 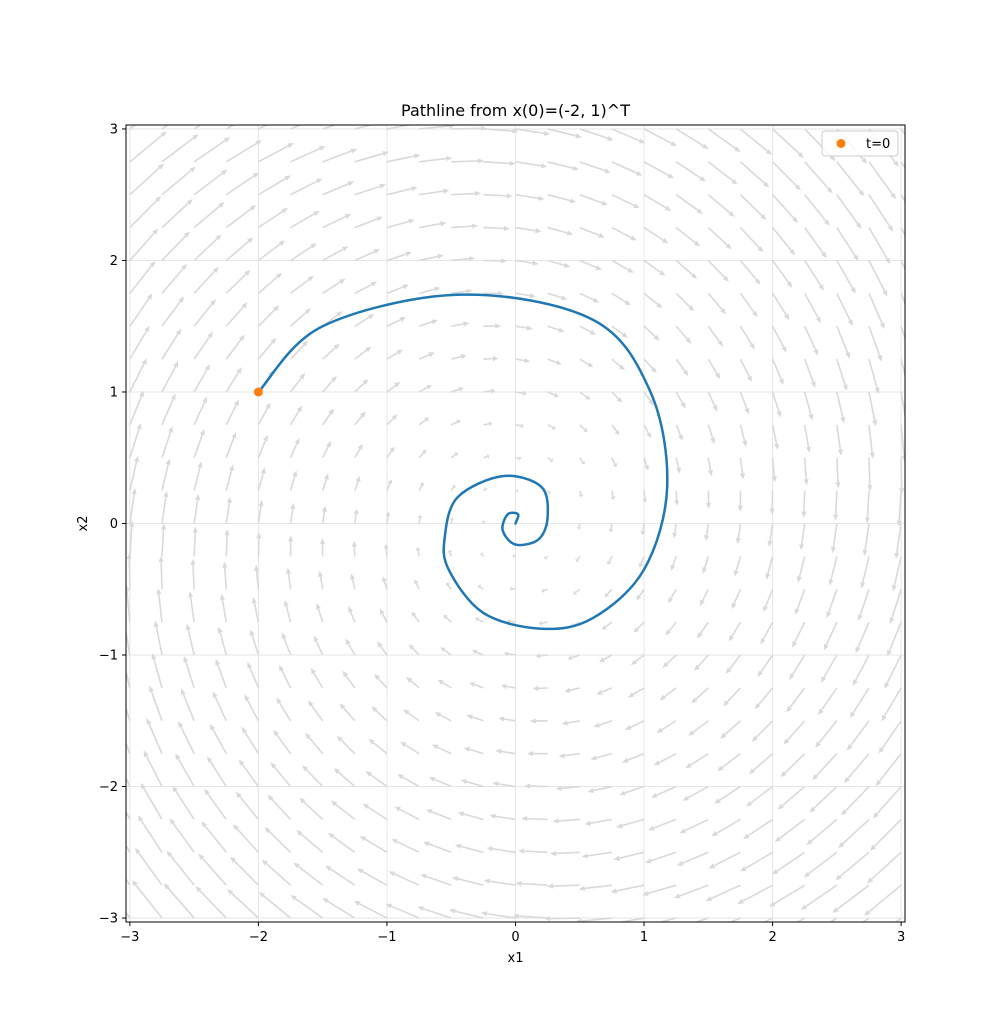 I want to click on legend-label: t=0, so click(x=878, y=144).